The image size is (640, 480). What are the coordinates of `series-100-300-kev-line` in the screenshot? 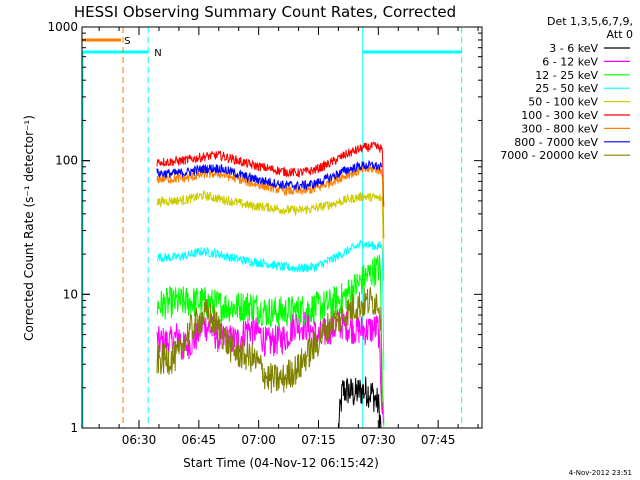 It's located at (270, 174).